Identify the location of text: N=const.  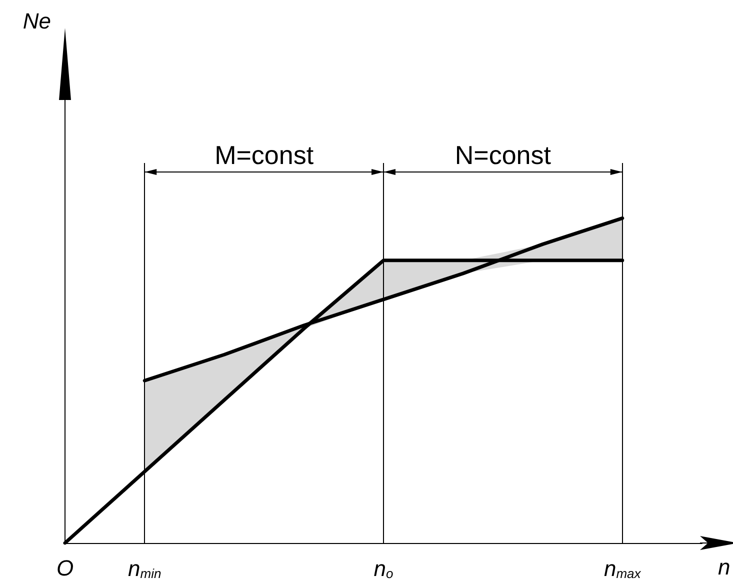
(503, 155).